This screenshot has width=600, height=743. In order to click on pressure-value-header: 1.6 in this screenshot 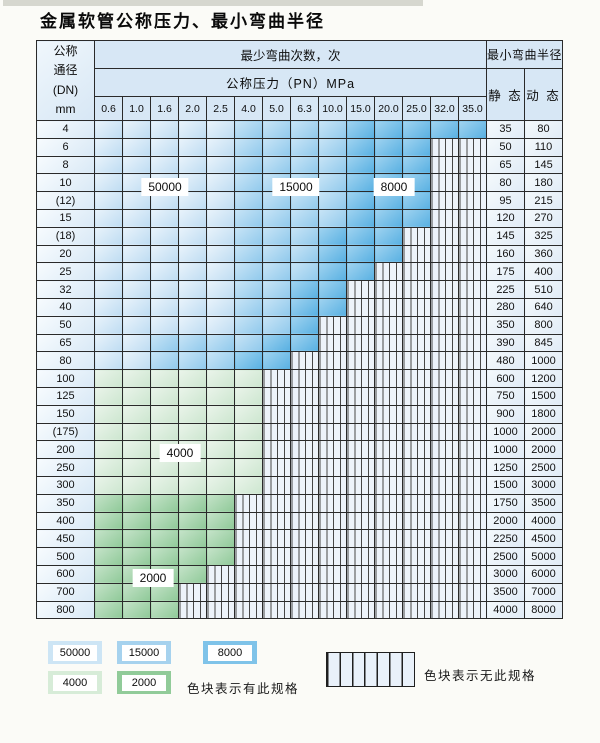, I will do `click(164, 108)`.